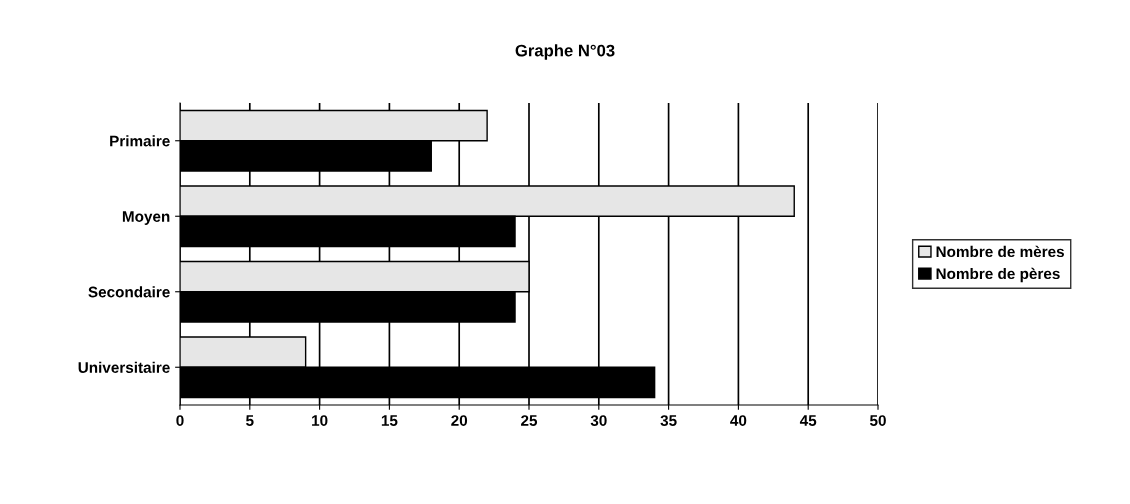 This screenshot has width=1130, height=504. I want to click on y-tick-label: Moyen, so click(146, 218).